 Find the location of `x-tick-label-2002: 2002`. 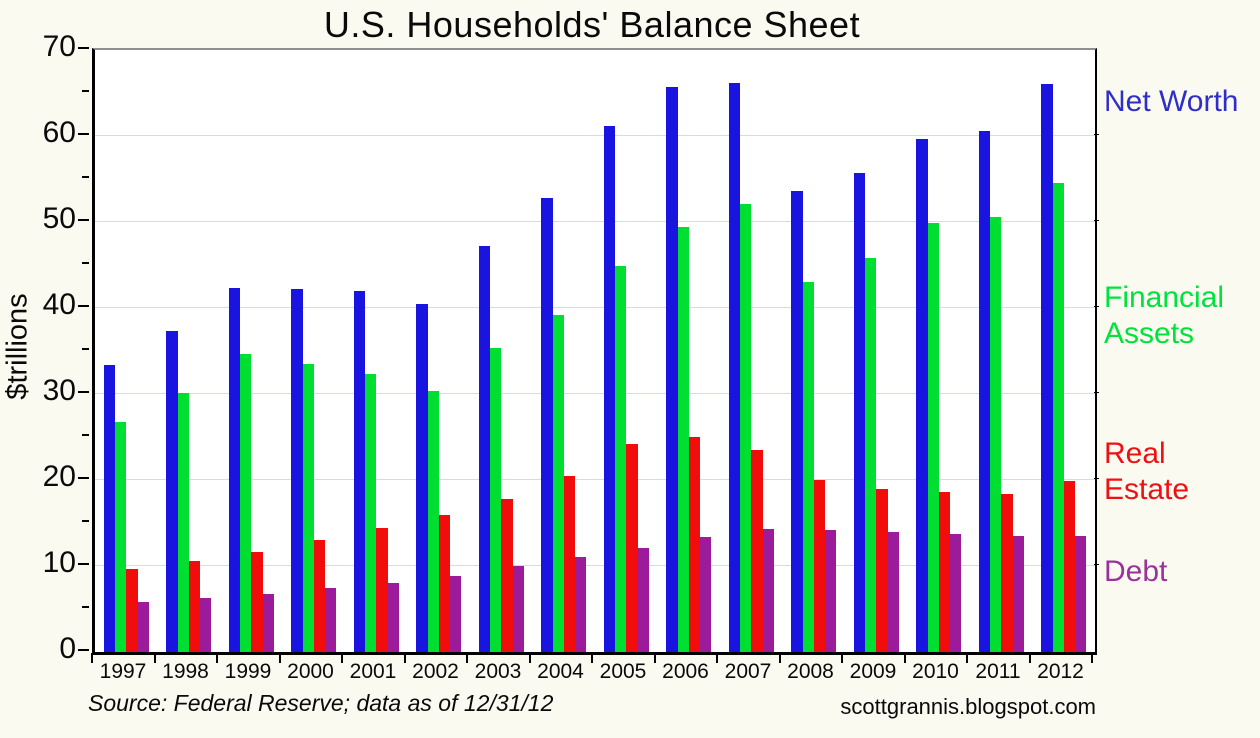

x-tick-label-2002: 2002 is located at coordinates (435, 671).